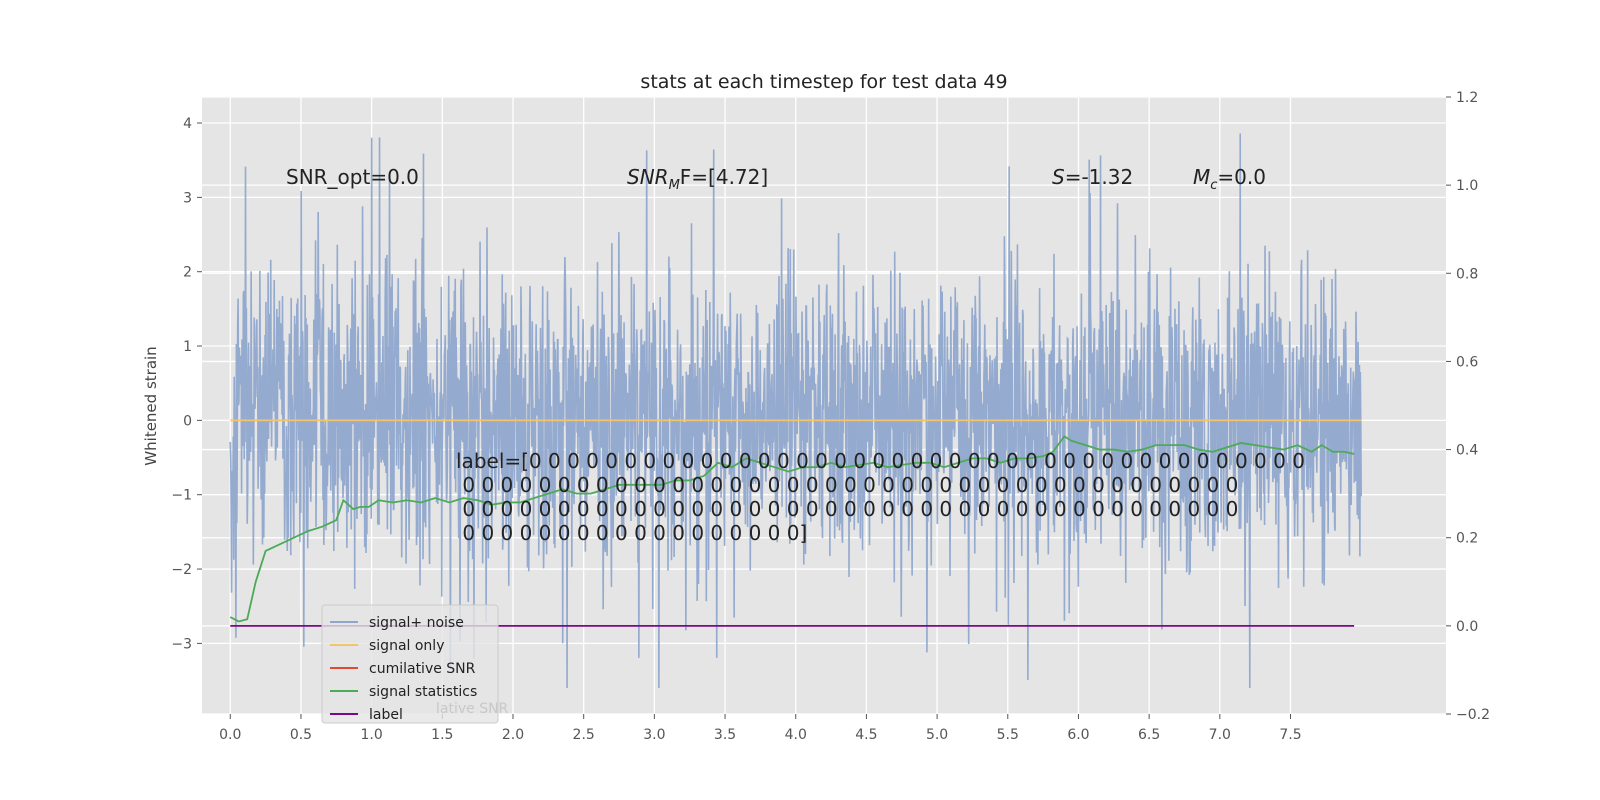 The image size is (1600, 800). What do you see at coordinates (186, 384) in the screenshot?
I see `y-axis-ticks: 4 3 2 1 0 −1 −2 −3` at bounding box center [186, 384].